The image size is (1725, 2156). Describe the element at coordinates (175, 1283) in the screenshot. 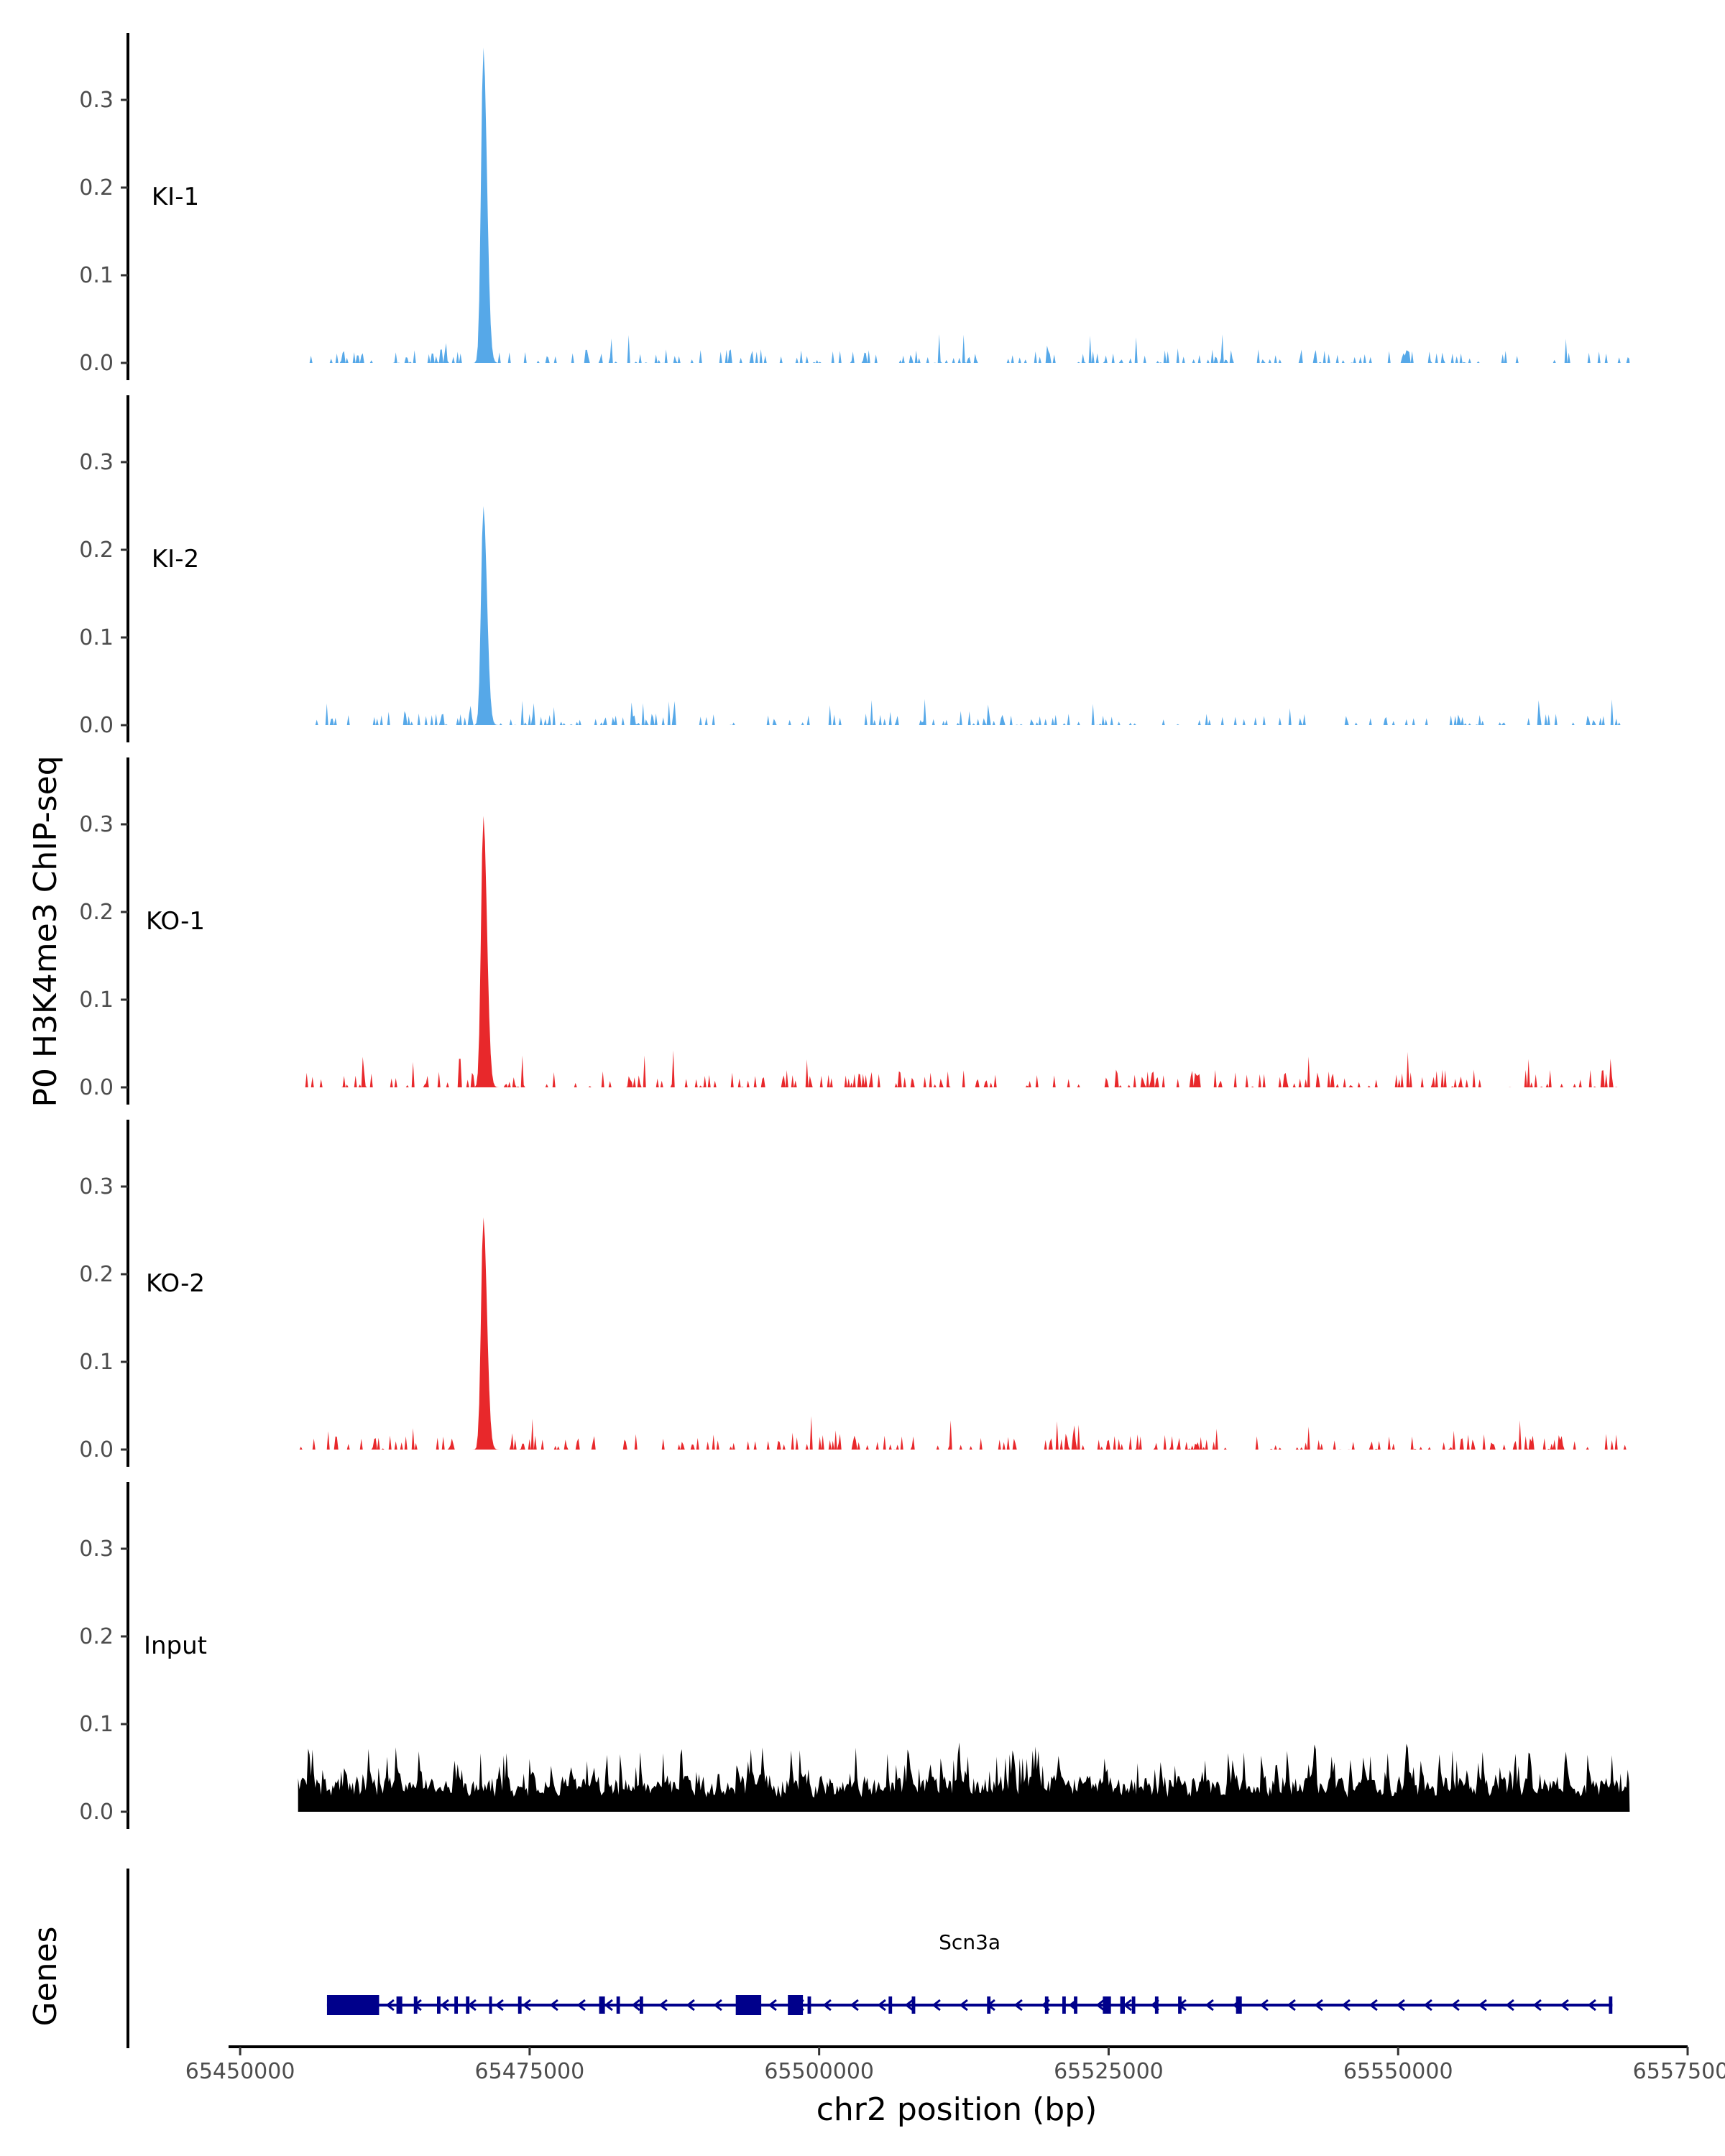

I see `track-label: KO-2` at that location.